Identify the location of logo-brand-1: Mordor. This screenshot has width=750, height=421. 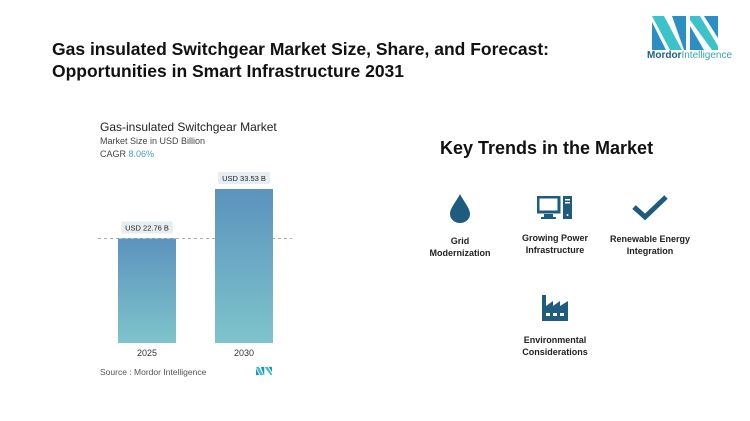
(664, 55).